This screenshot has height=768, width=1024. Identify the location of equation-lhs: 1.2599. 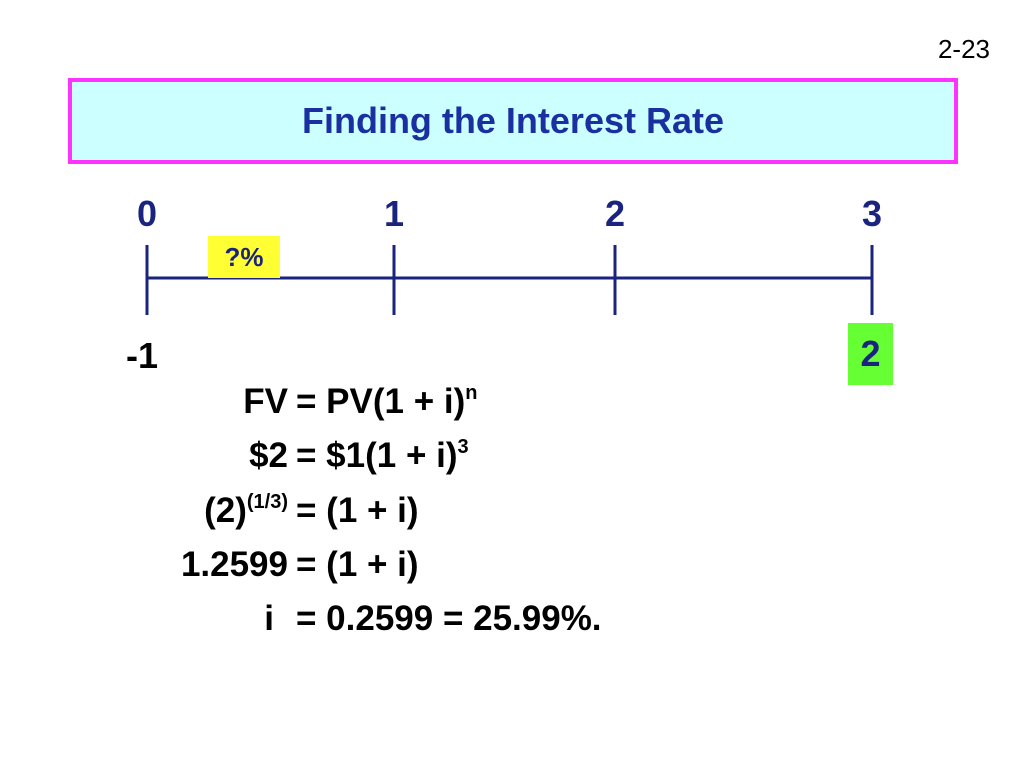
(234, 564).